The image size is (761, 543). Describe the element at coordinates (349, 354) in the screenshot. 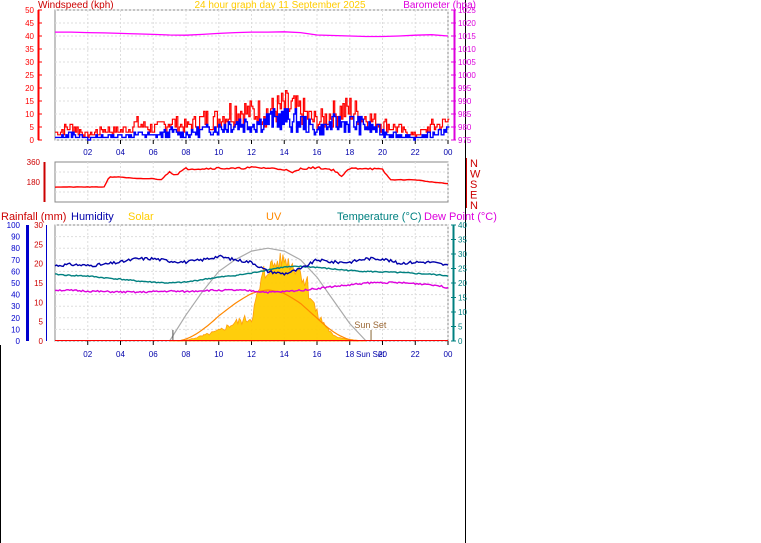

I see `temp-x-tick-label: 18` at that location.